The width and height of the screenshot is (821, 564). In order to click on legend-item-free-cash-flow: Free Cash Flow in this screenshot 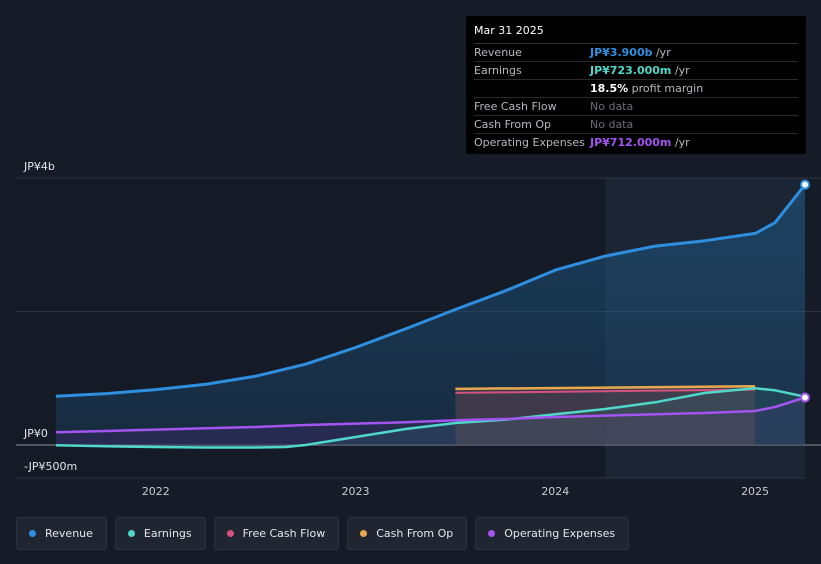, I will do `click(276, 533)`.